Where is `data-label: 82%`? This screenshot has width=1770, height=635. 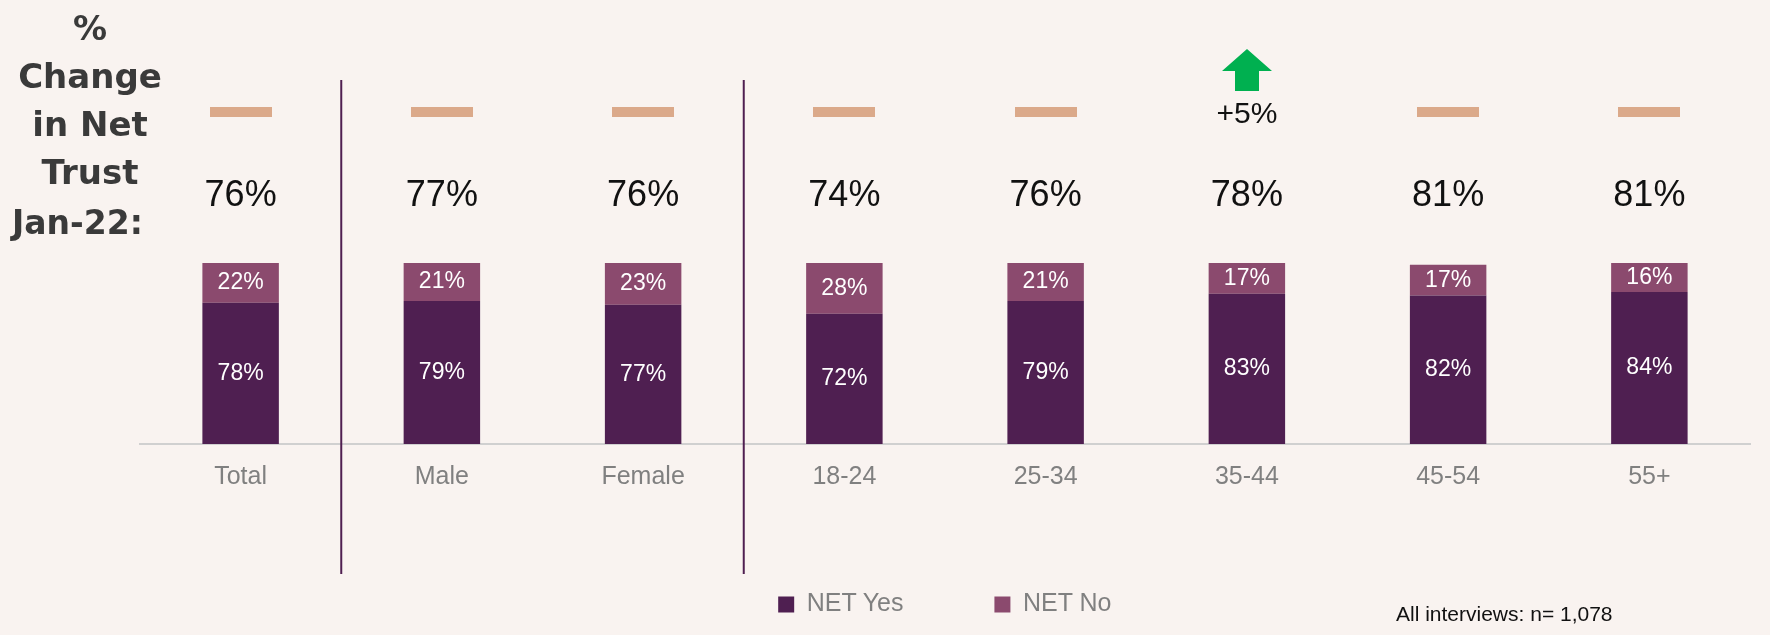 data-label: 82% is located at coordinates (1448, 368).